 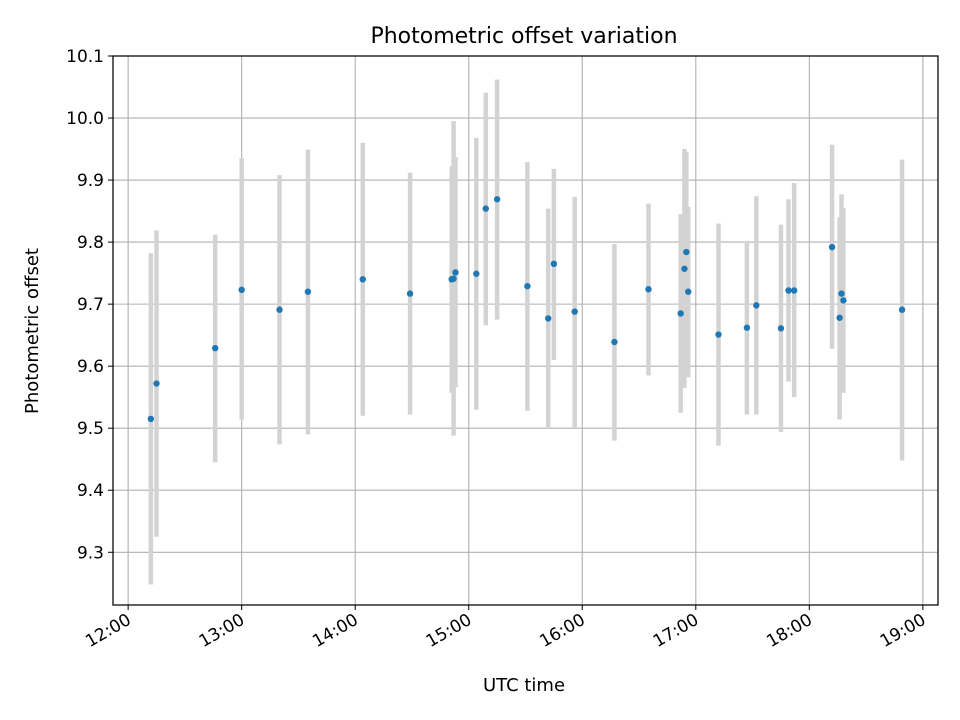 I want to click on x-tick-label: 13:00, so click(x=222, y=631).